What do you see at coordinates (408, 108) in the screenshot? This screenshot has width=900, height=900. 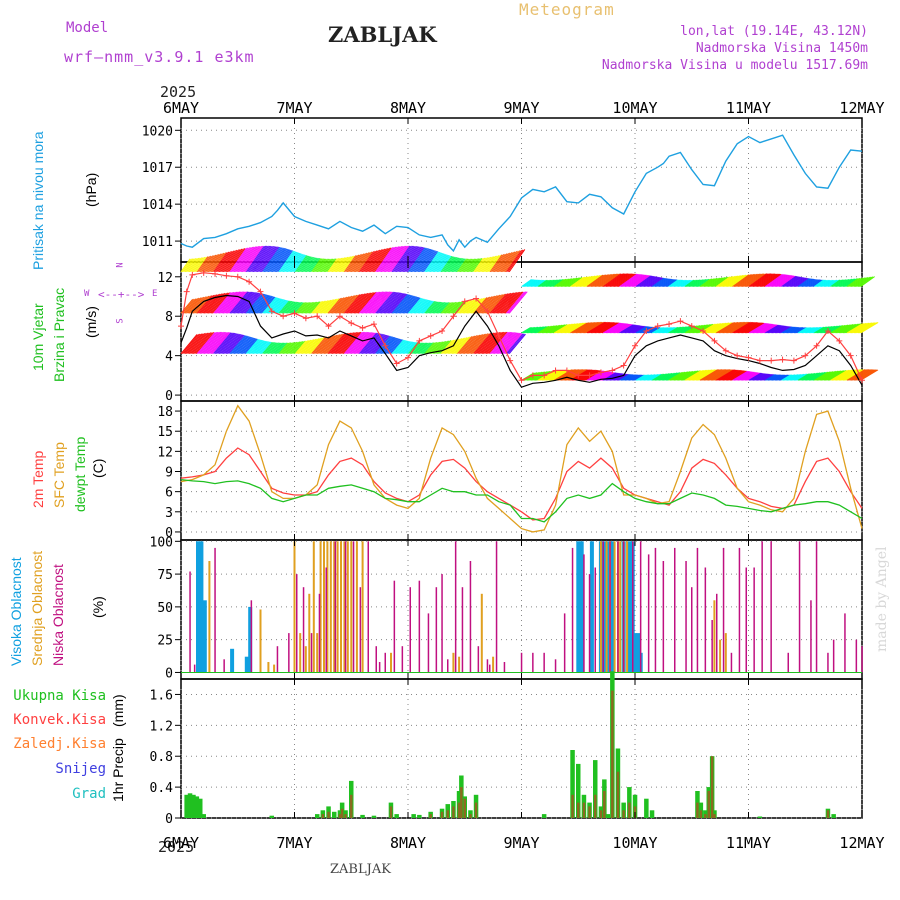 I see `xtick-label: 8MAY` at bounding box center [408, 108].